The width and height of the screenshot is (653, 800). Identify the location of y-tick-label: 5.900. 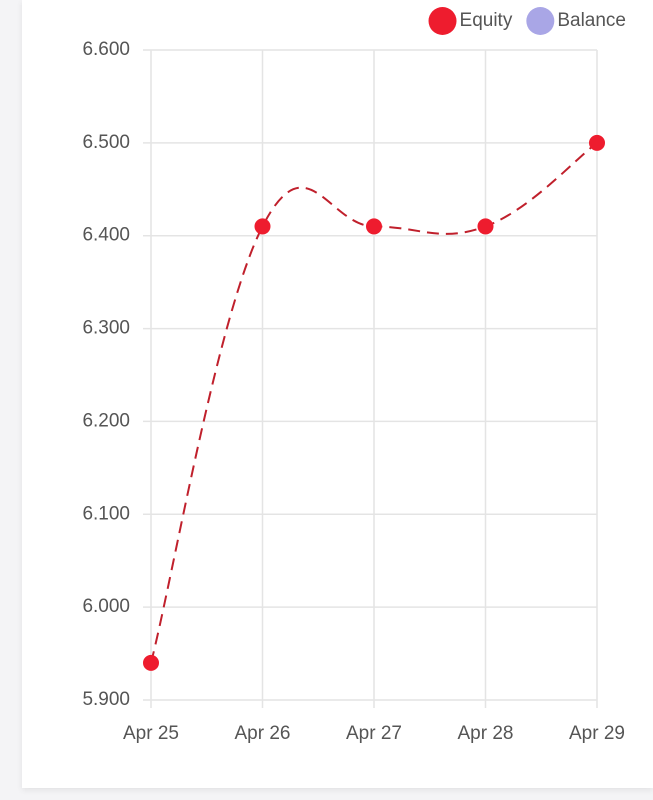
(106, 699).